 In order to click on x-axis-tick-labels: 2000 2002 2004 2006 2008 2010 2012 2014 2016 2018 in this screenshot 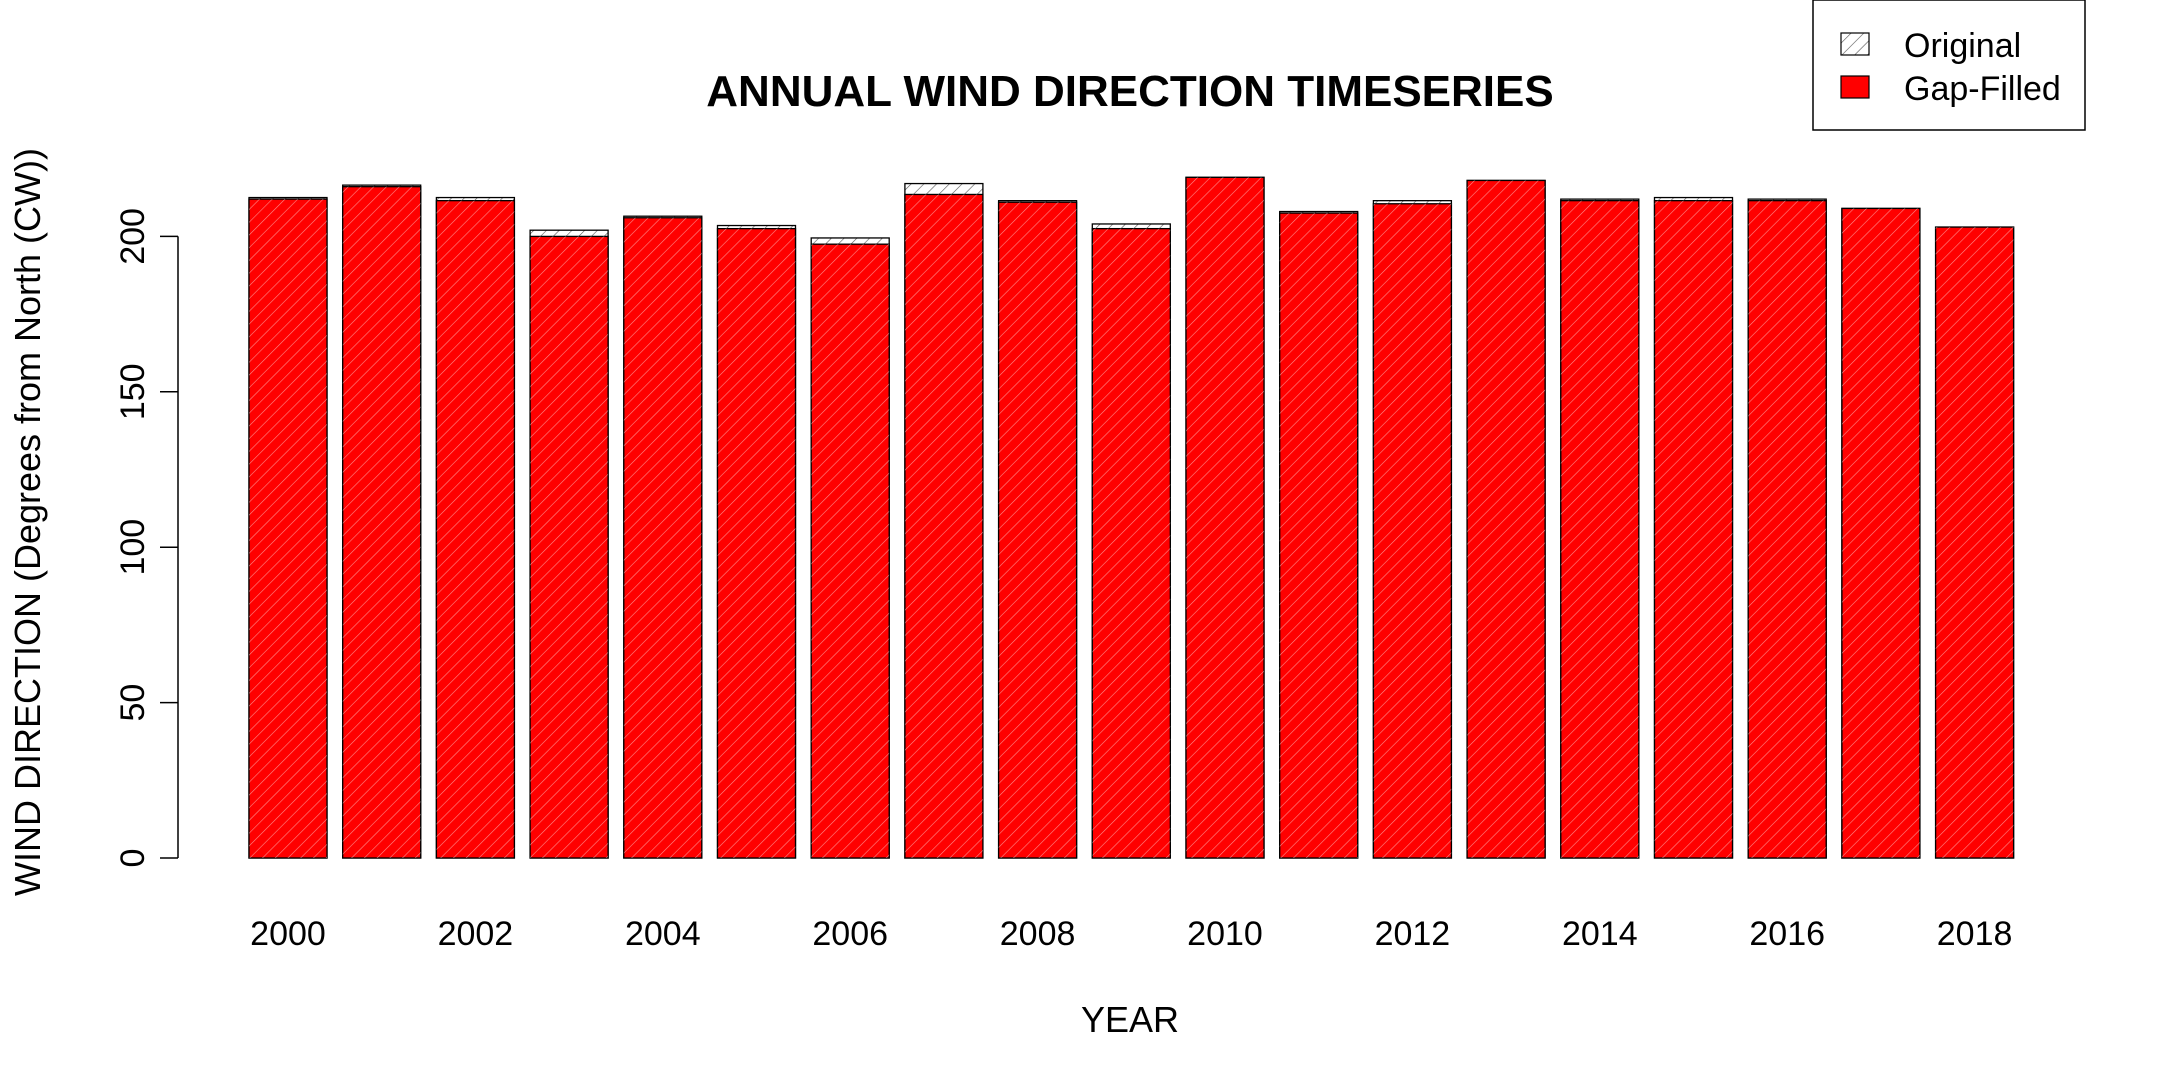, I will do `click(1131, 934)`.